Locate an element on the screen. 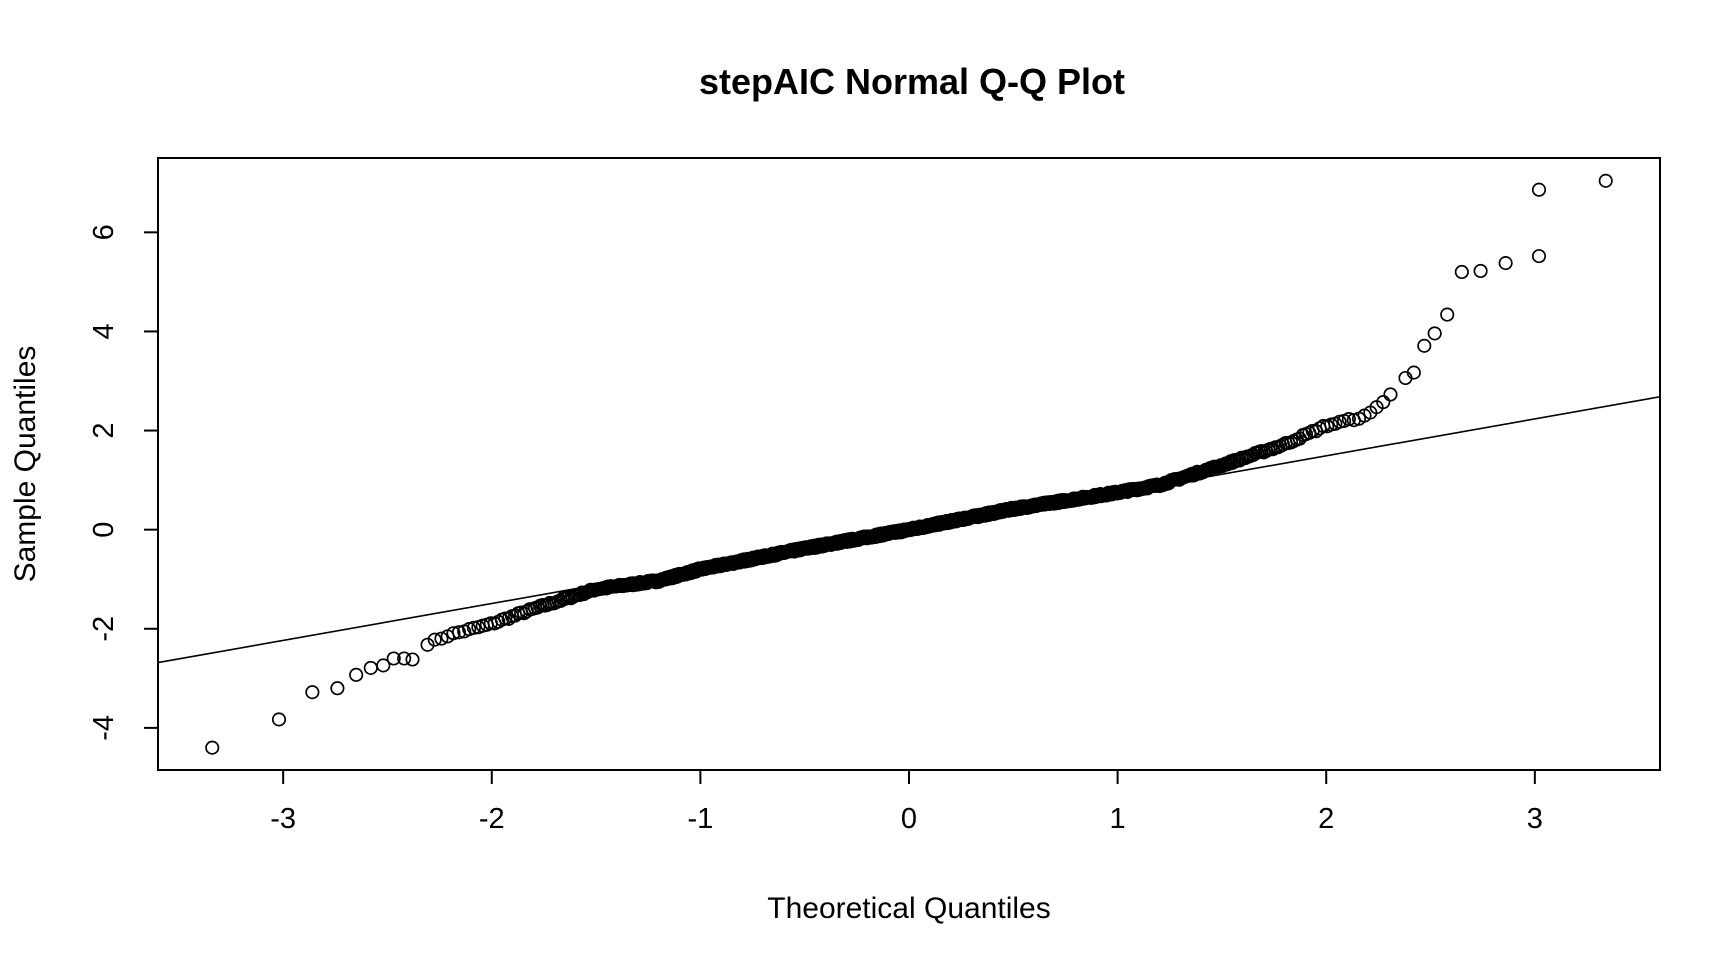 This screenshot has height=960, width=1728. x-tick-label: -1 is located at coordinates (700, 819).